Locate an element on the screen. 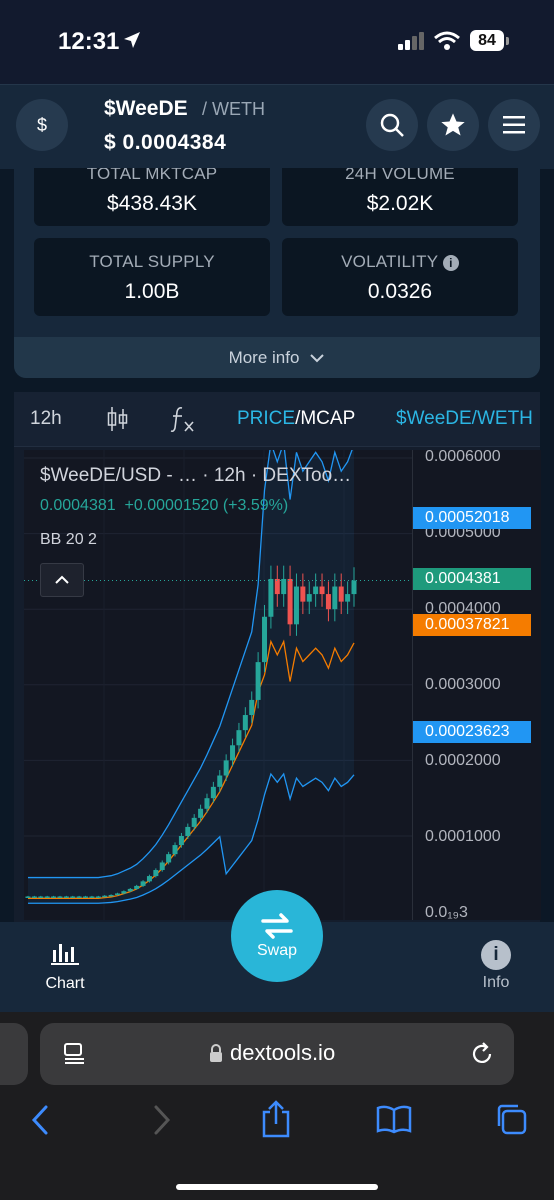 This screenshot has height=1200, width=554. candlestick-type-icon is located at coordinates (118, 419).